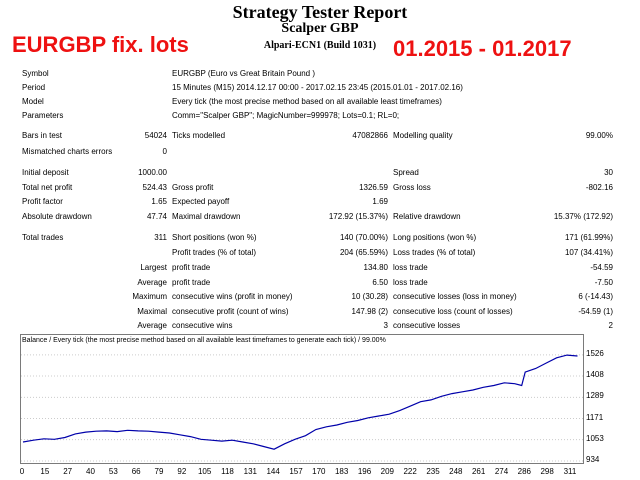 Image resolution: width=640 pixels, height=480 pixels. What do you see at coordinates (547, 471) in the screenshot?
I see `x-tick-label: 298` at bounding box center [547, 471].